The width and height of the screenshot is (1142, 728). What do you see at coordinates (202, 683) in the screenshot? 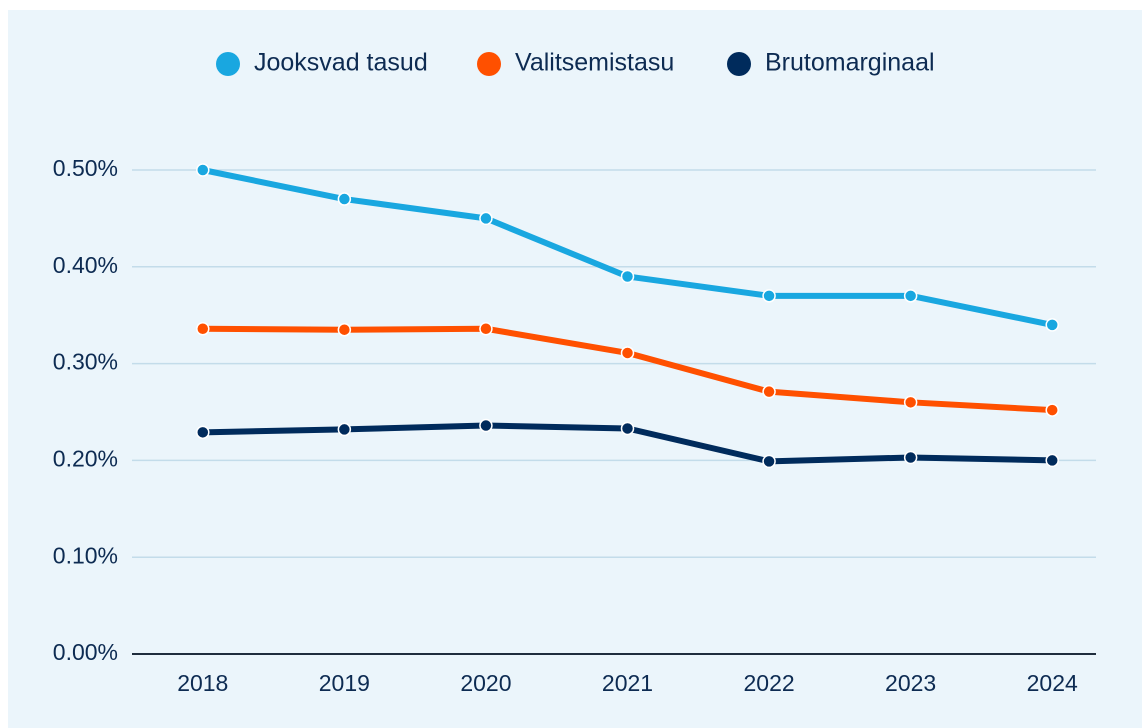
I see `x-tick-label: 2018` at bounding box center [202, 683].